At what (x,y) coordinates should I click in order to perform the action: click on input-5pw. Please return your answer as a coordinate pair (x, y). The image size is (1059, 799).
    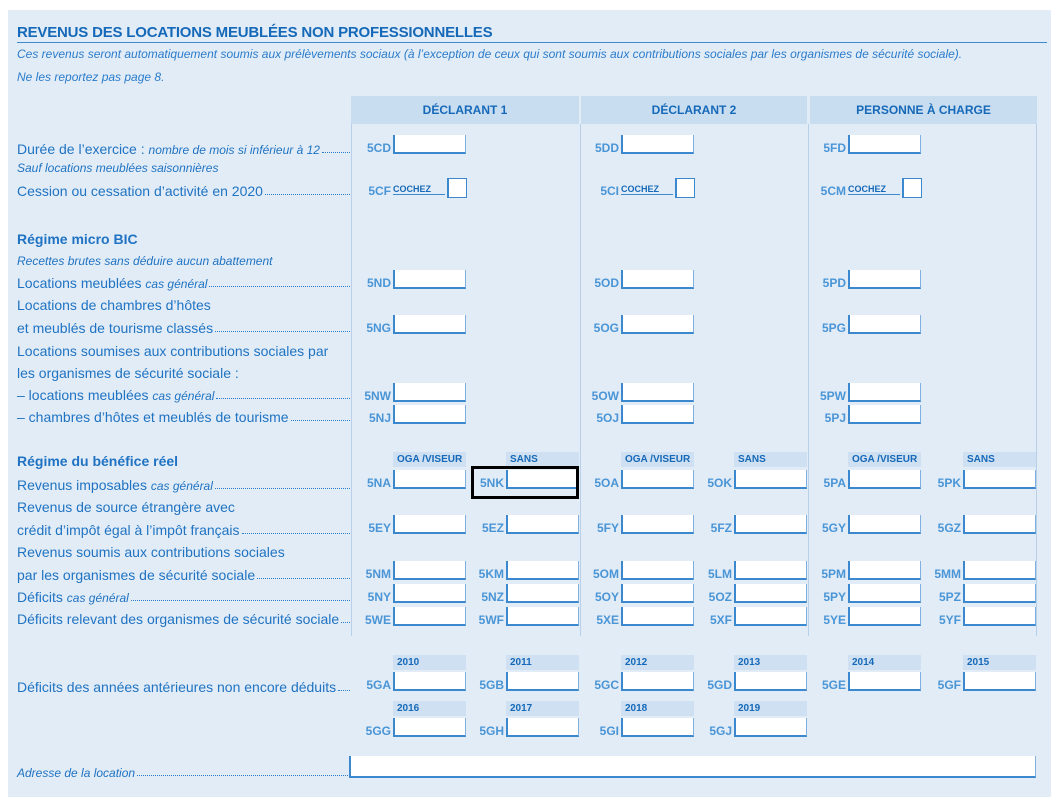
    Looking at the image, I should click on (884, 392).